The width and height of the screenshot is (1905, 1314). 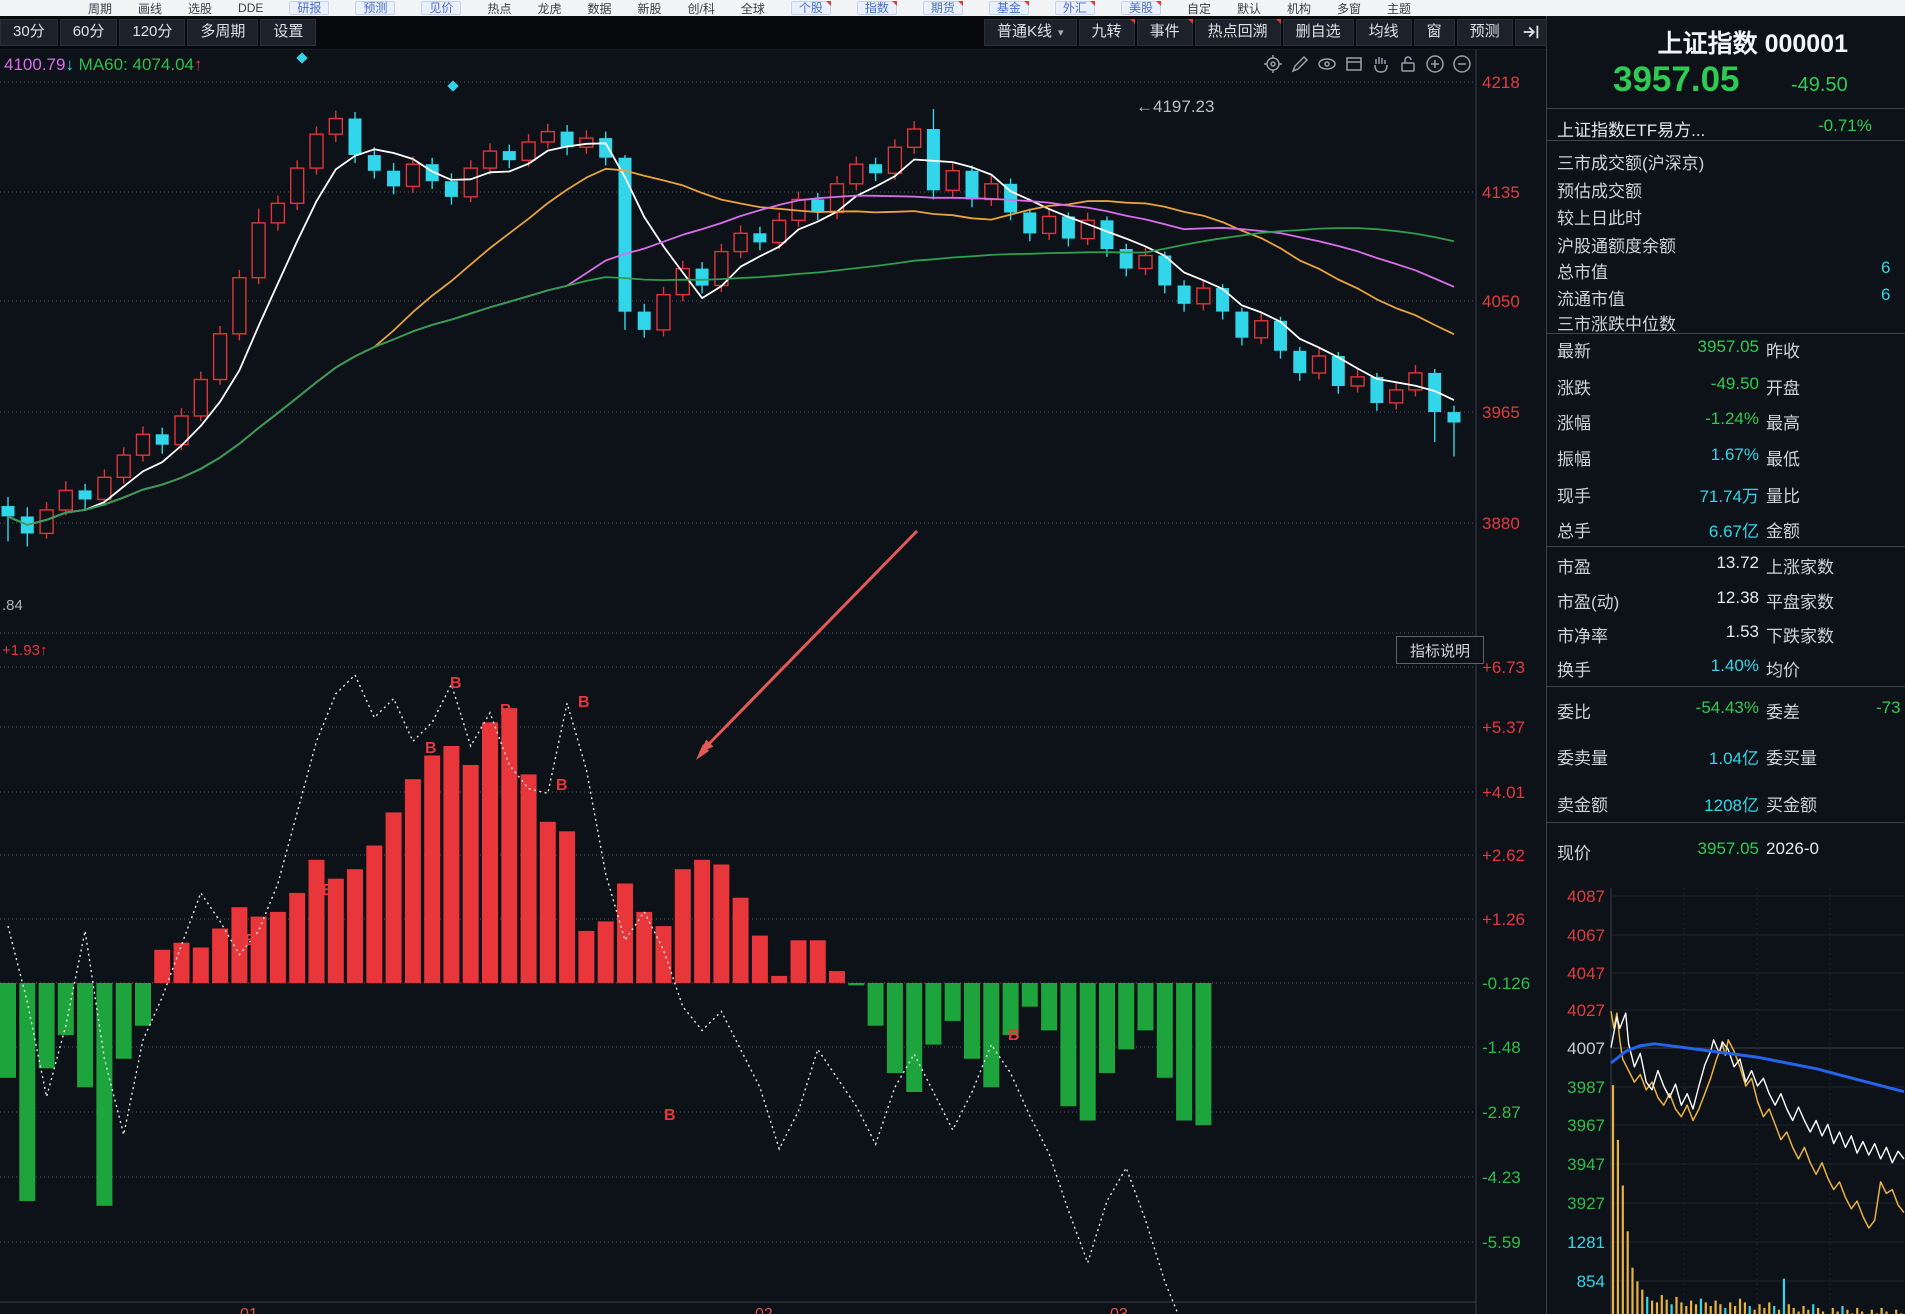 What do you see at coordinates (1734, 454) in the screenshot?
I see `quote-value: 1.67%` at bounding box center [1734, 454].